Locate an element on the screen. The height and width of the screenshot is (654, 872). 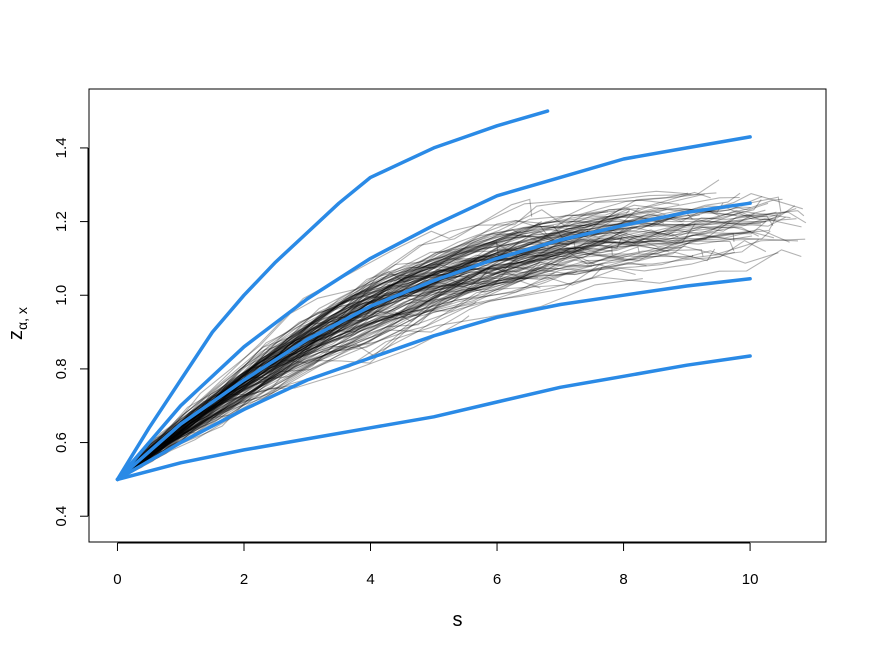
x-tick-label: 6 is located at coordinates (497, 579).